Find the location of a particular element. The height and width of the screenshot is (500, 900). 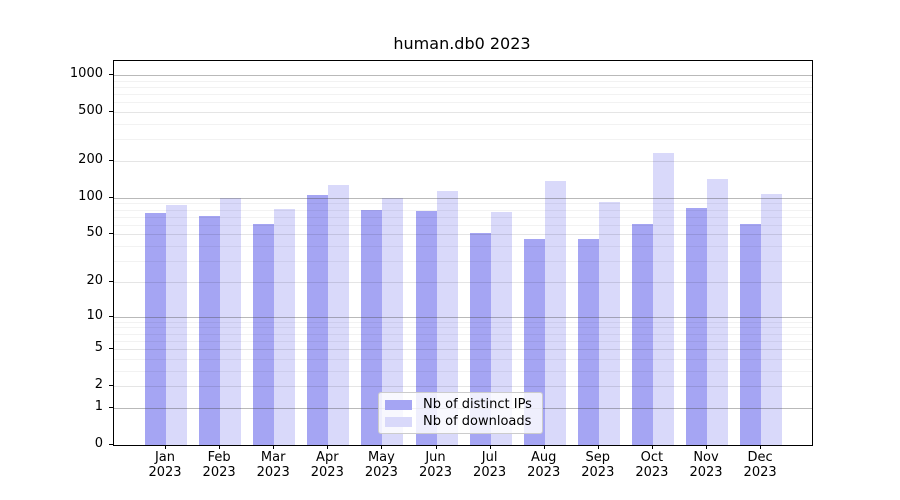

bar-distinct-ips-may is located at coordinates (372, 327).